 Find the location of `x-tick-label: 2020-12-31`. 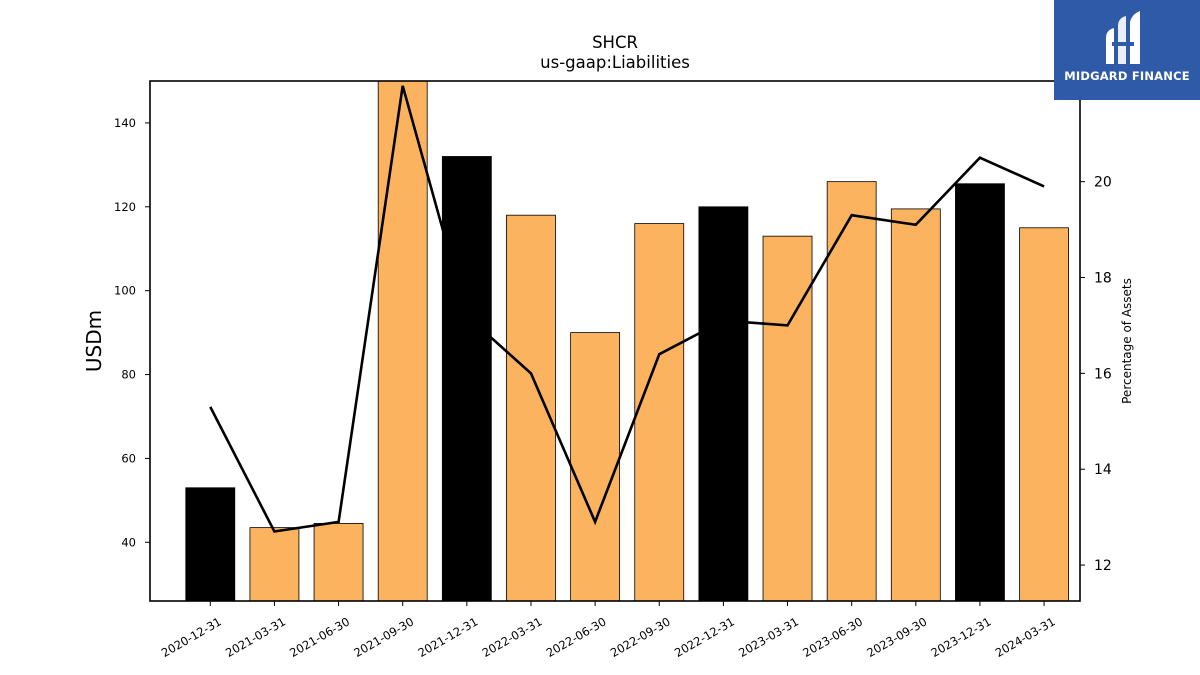

x-tick-label: 2020-12-31 is located at coordinates (191, 637).